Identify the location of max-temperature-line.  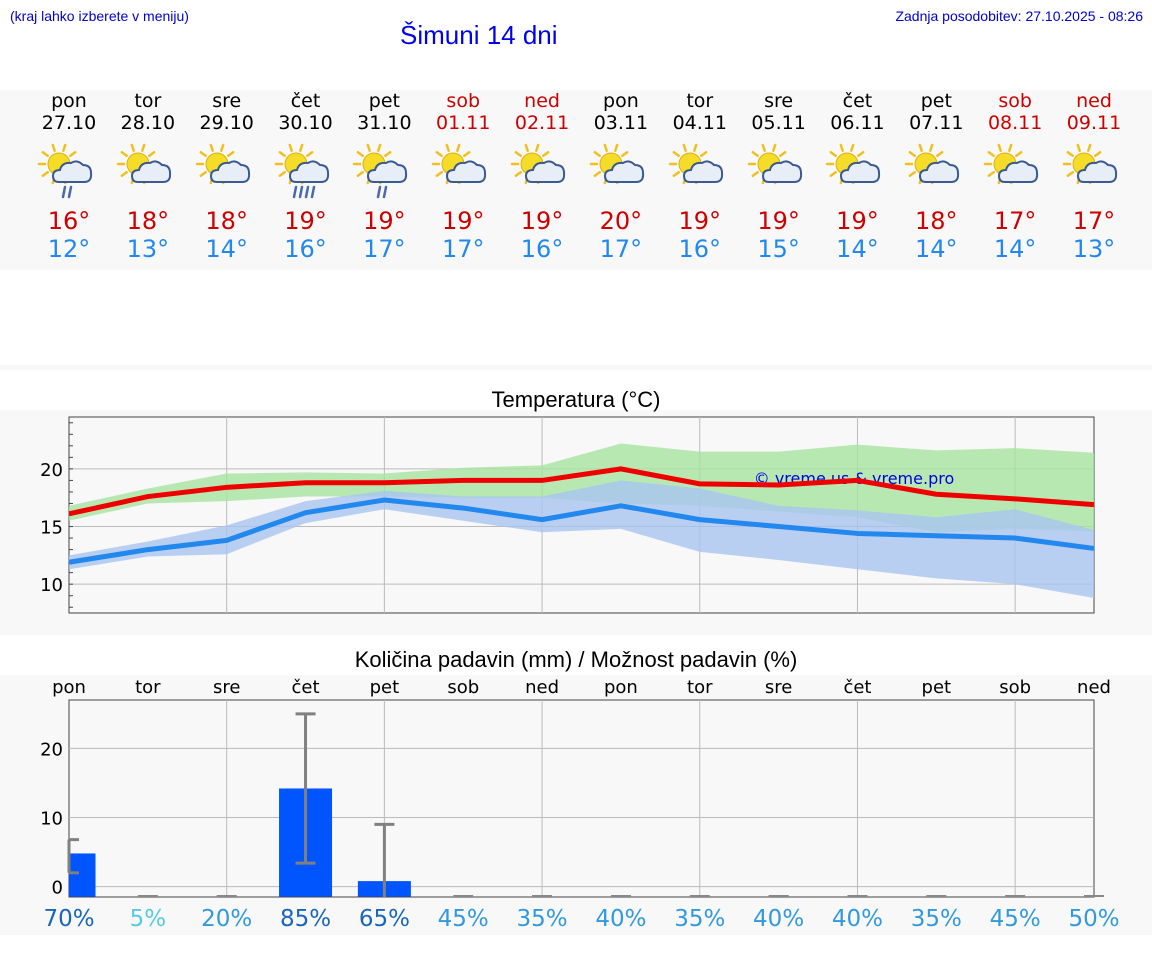
(581, 491).